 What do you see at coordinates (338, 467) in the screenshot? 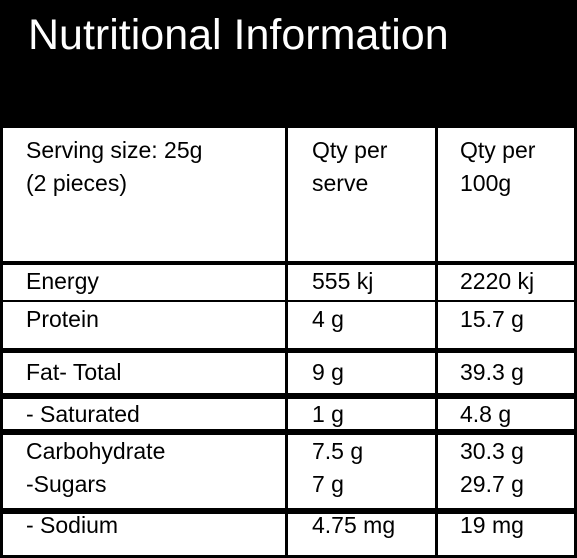
I see `qty-per-serve: 7.5 g 7 g` at bounding box center [338, 467].